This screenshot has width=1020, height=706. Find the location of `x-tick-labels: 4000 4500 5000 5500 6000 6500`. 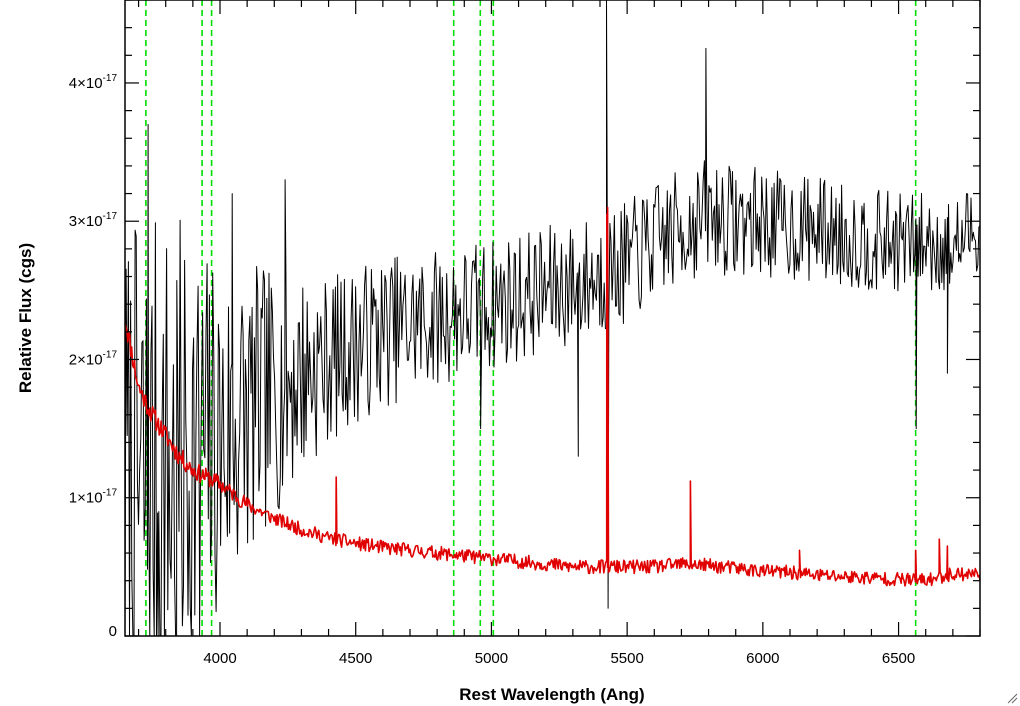

x-tick-labels: 4000 4500 5000 5500 6000 6500 is located at coordinates (559, 658).